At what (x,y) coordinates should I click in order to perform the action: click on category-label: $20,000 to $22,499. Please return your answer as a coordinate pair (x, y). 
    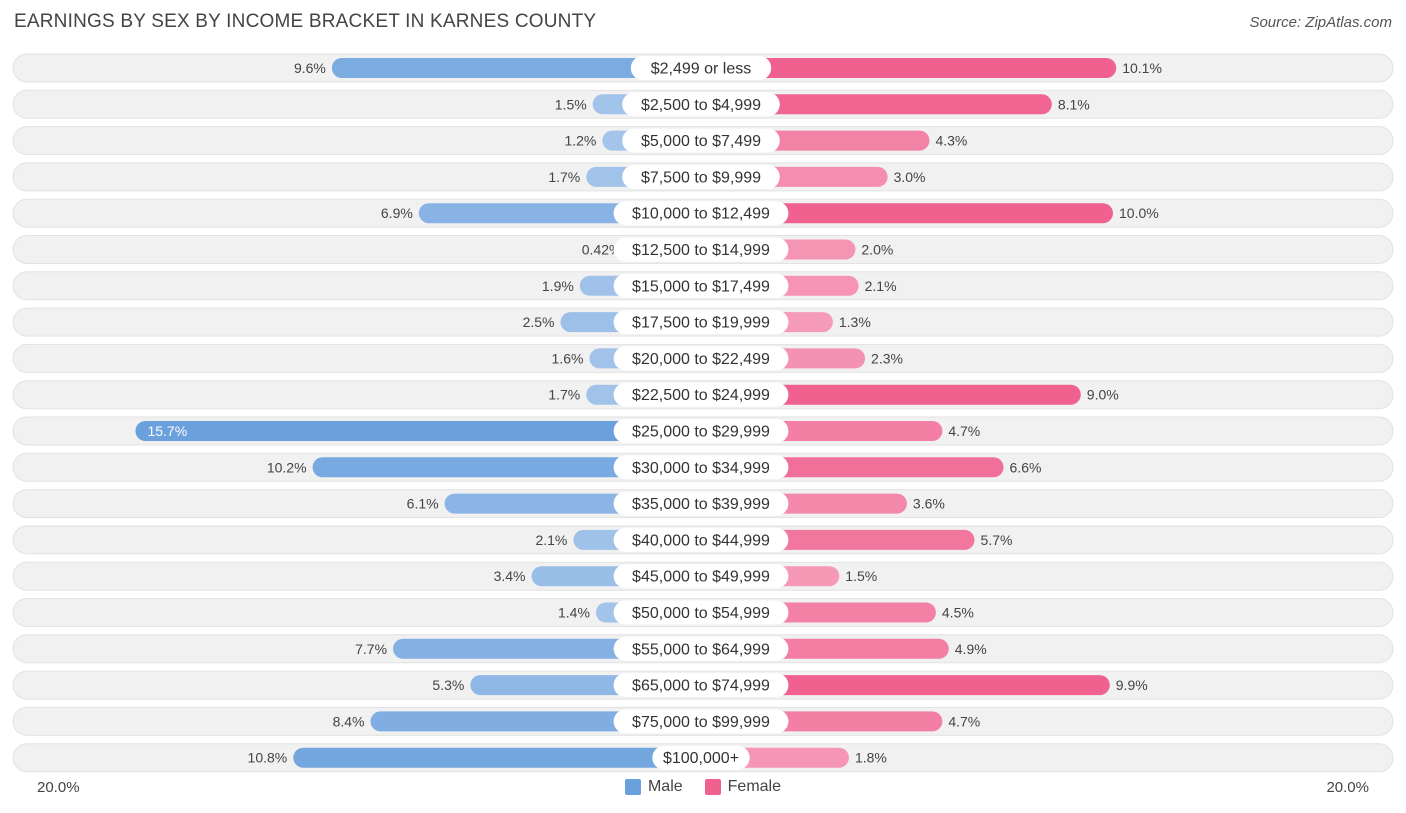
    Looking at the image, I should click on (701, 359).